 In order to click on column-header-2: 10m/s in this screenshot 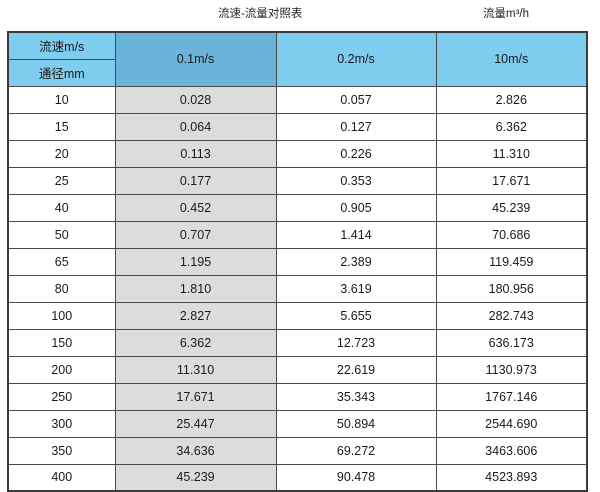, I will do `click(511, 59)`.